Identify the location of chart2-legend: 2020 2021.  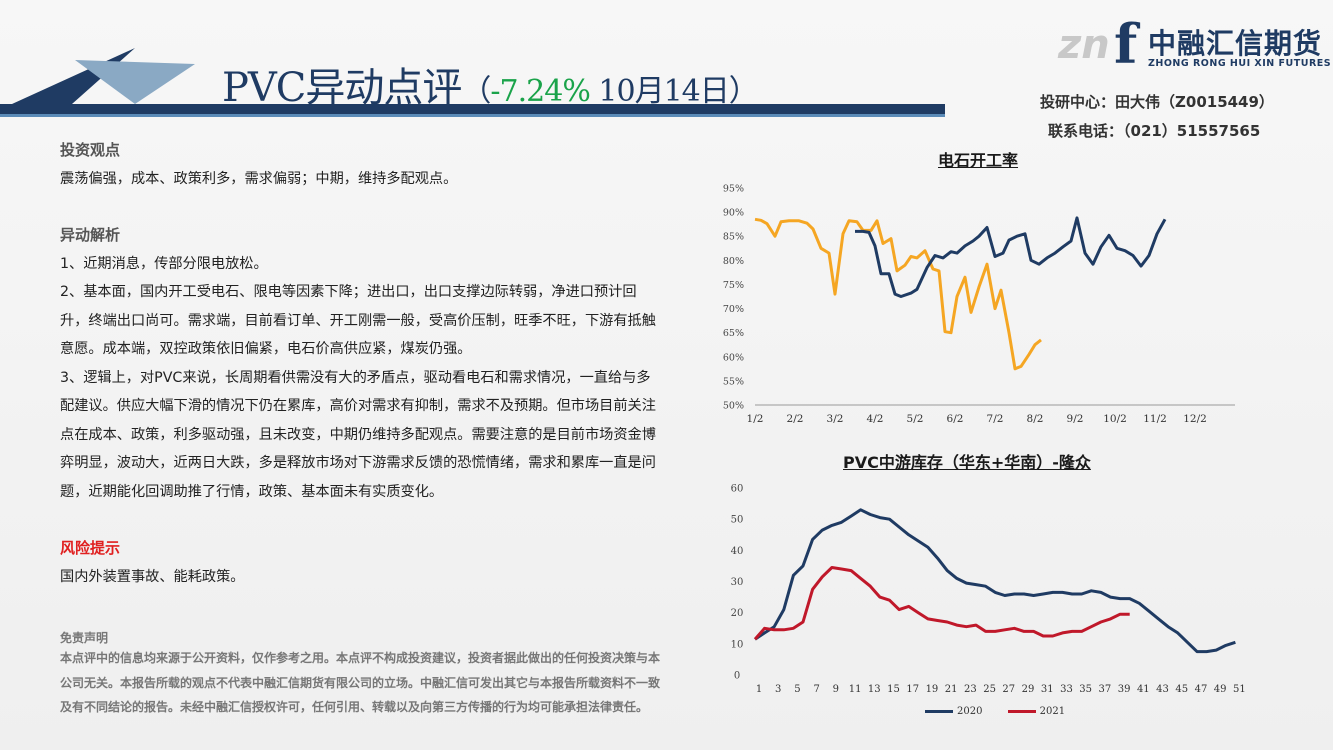
(1006, 711).